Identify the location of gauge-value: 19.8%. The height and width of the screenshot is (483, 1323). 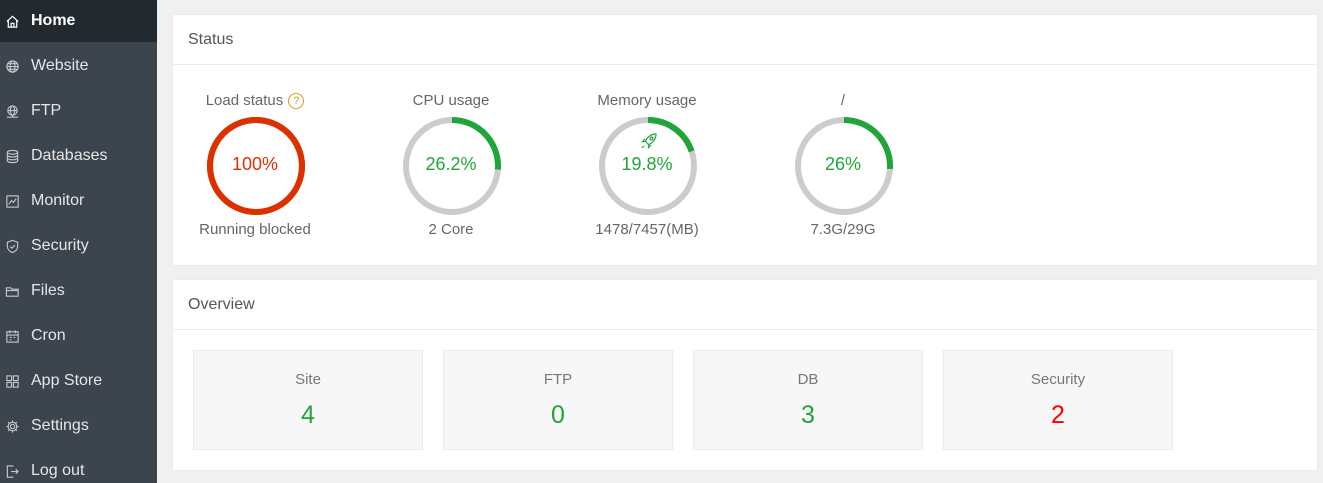
(647, 164).